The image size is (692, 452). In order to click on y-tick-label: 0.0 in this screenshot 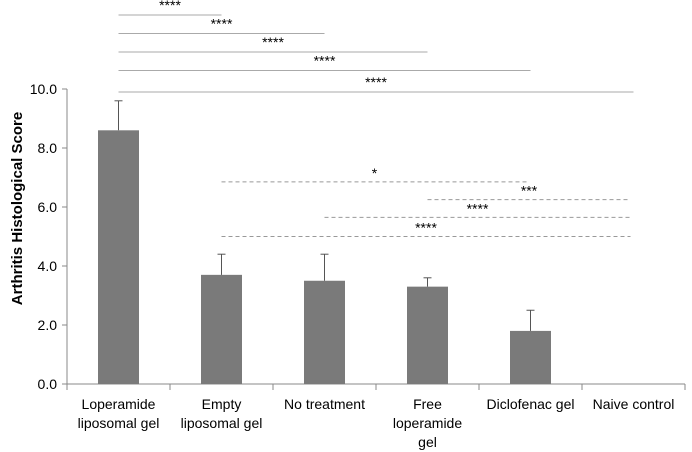, I will do `click(48, 384)`.